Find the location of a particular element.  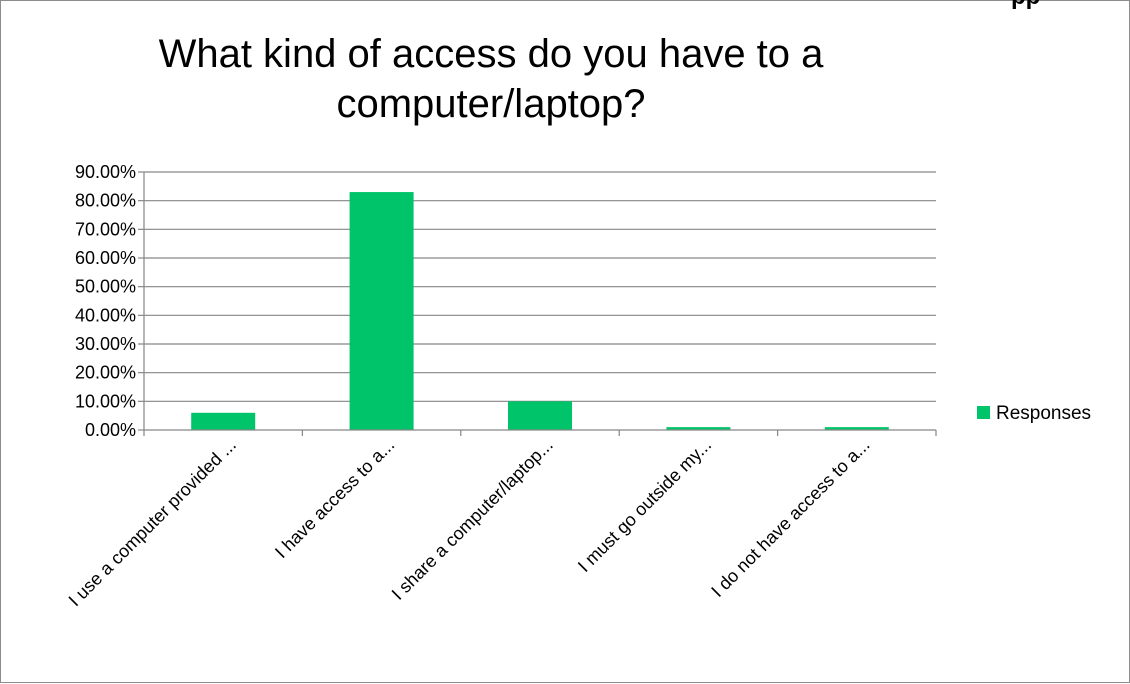

y-tick-label: 30.00% is located at coordinates (105, 344).